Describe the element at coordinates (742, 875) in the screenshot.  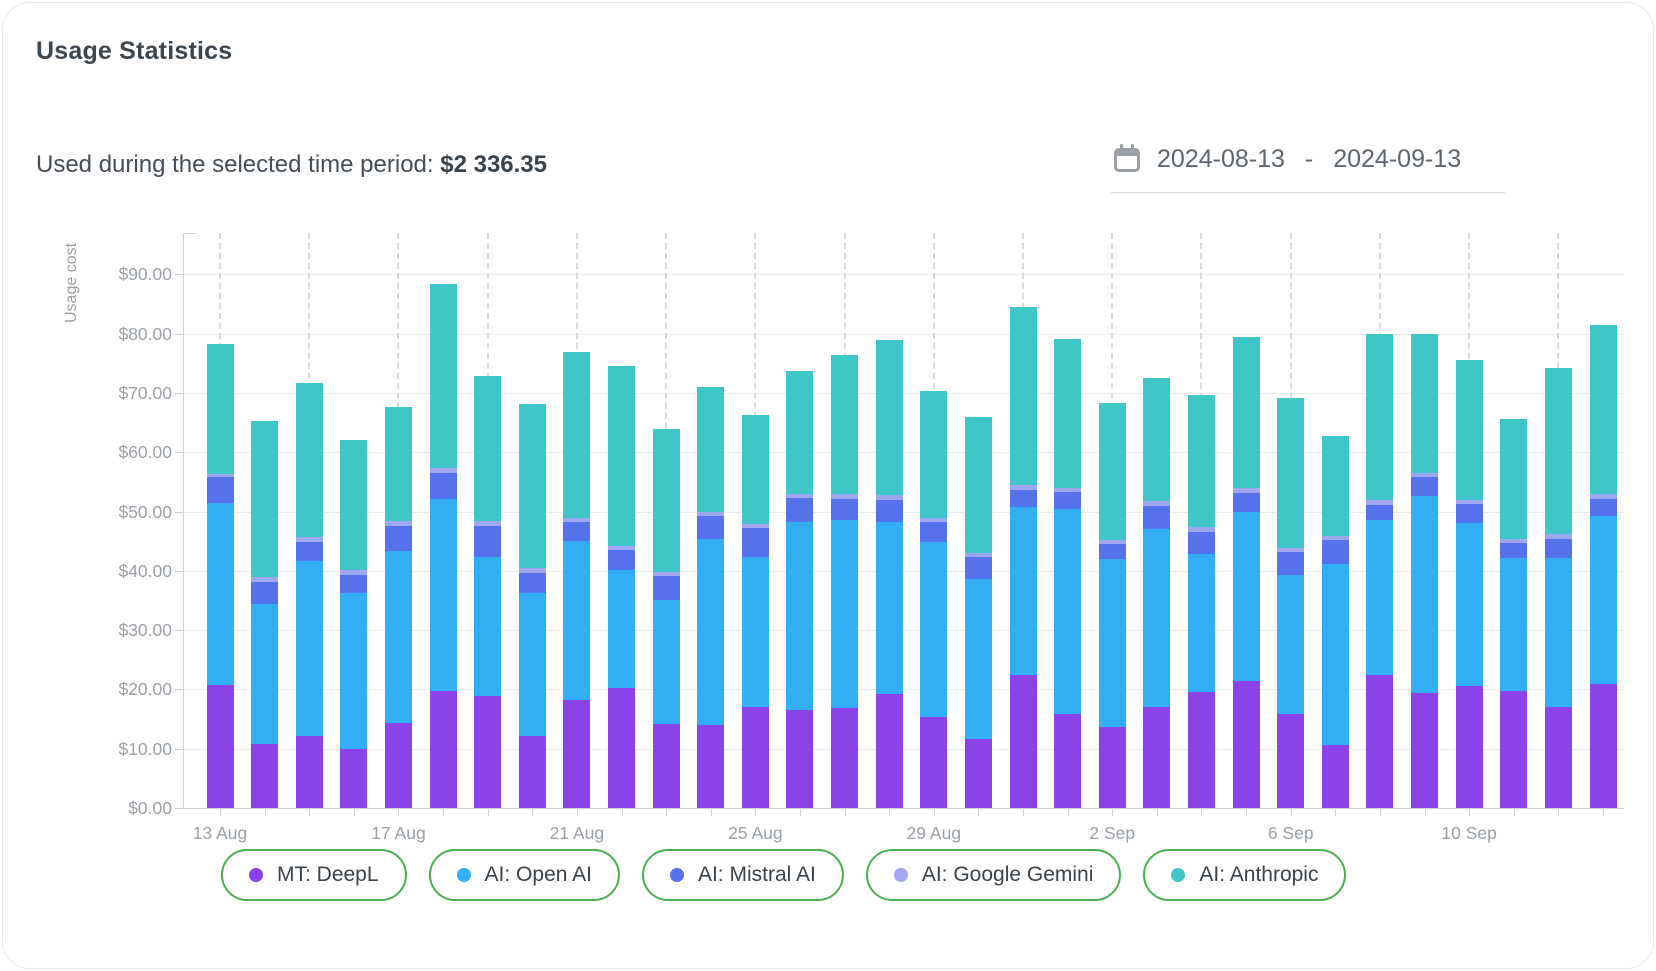
I see `legend-pill-mistral-ai: AI: Mistral AI` at that location.